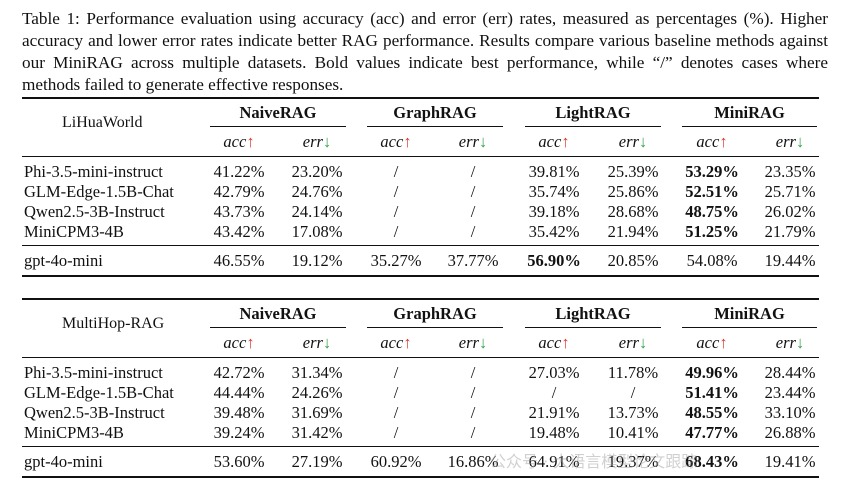  Describe the element at coordinates (317, 171) in the screenshot. I see `value-cell: 23.20%` at that location.